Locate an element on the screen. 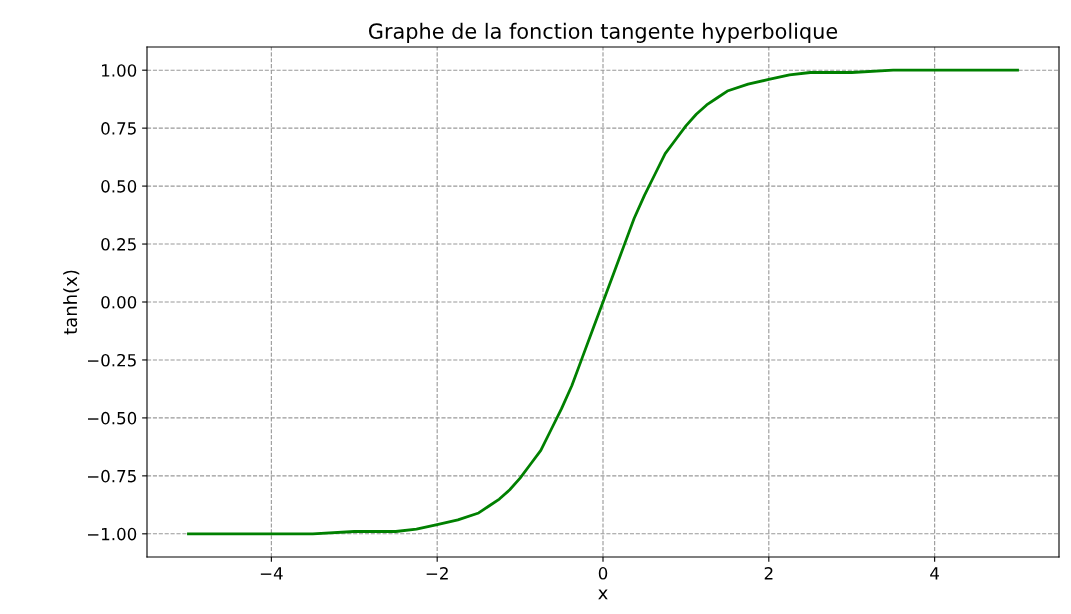 This screenshot has height=614, width=1071. y-tick-label: −0.25 is located at coordinates (111, 360).